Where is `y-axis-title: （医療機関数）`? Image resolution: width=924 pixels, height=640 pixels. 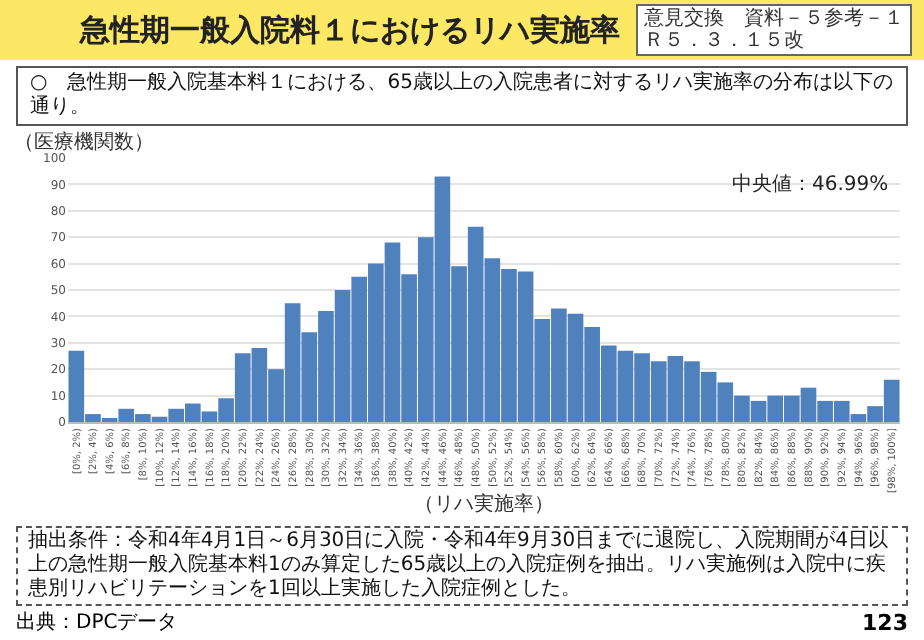
y-axis-title: （医療機関数） is located at coordinates (84, 142).